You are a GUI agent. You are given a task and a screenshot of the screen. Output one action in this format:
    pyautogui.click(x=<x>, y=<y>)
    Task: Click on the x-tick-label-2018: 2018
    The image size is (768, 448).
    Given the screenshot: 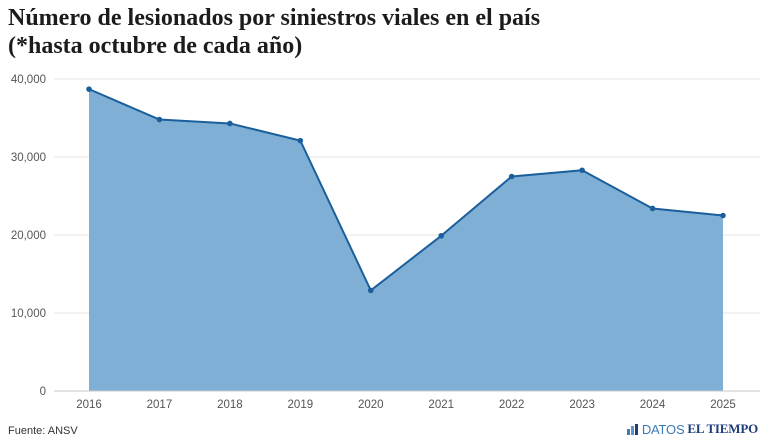 What is the action you would take?
    pyautogui.click(x=230, y=405)
    